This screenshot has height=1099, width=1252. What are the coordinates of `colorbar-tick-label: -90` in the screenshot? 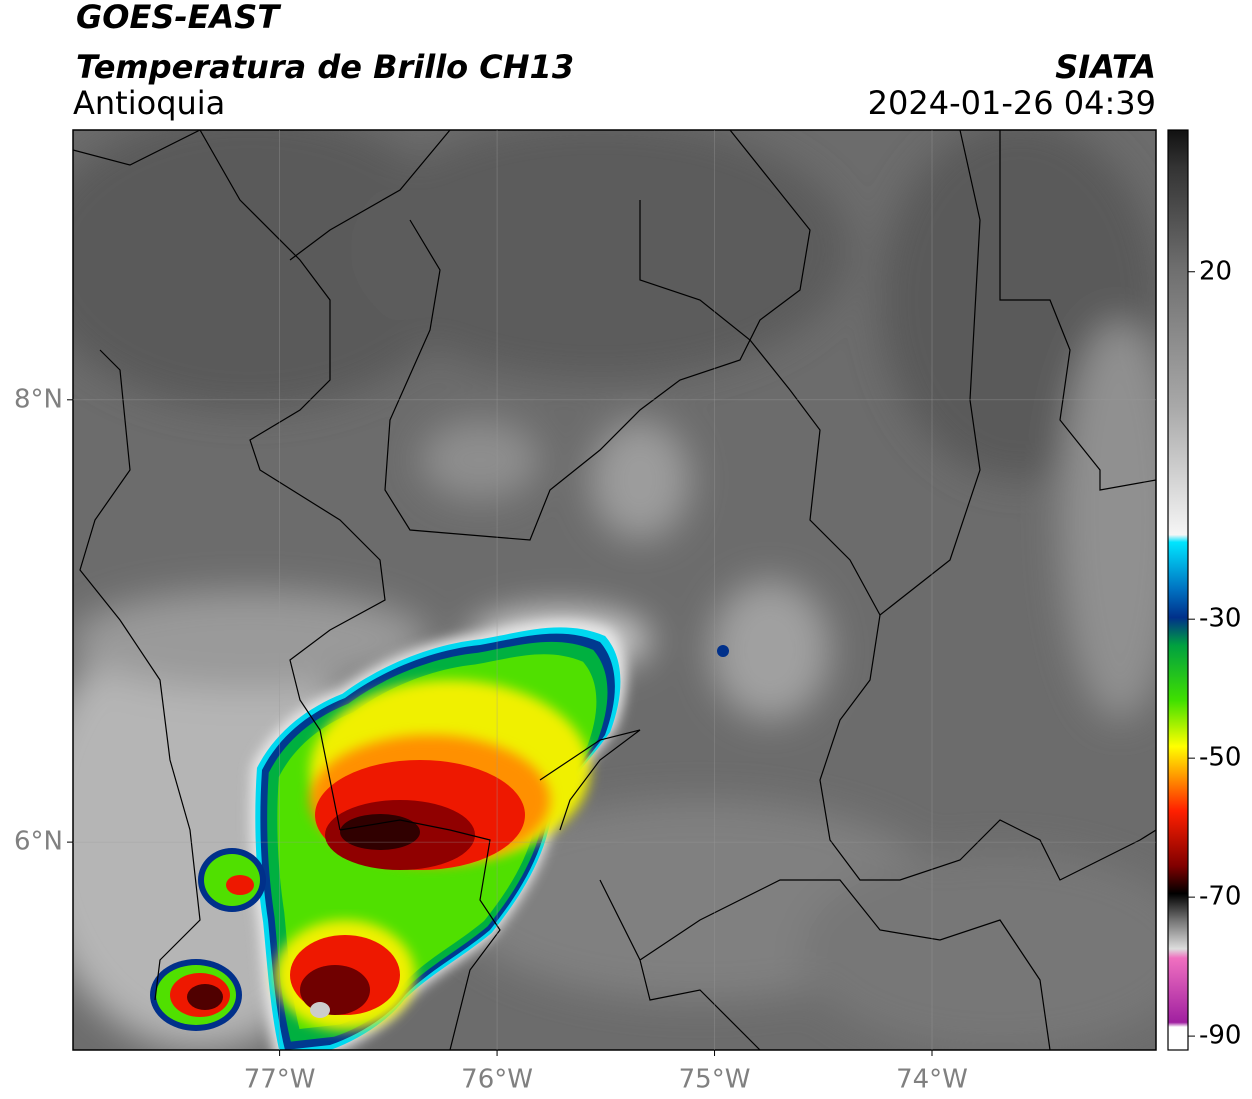 It's located at (1220, 1036).